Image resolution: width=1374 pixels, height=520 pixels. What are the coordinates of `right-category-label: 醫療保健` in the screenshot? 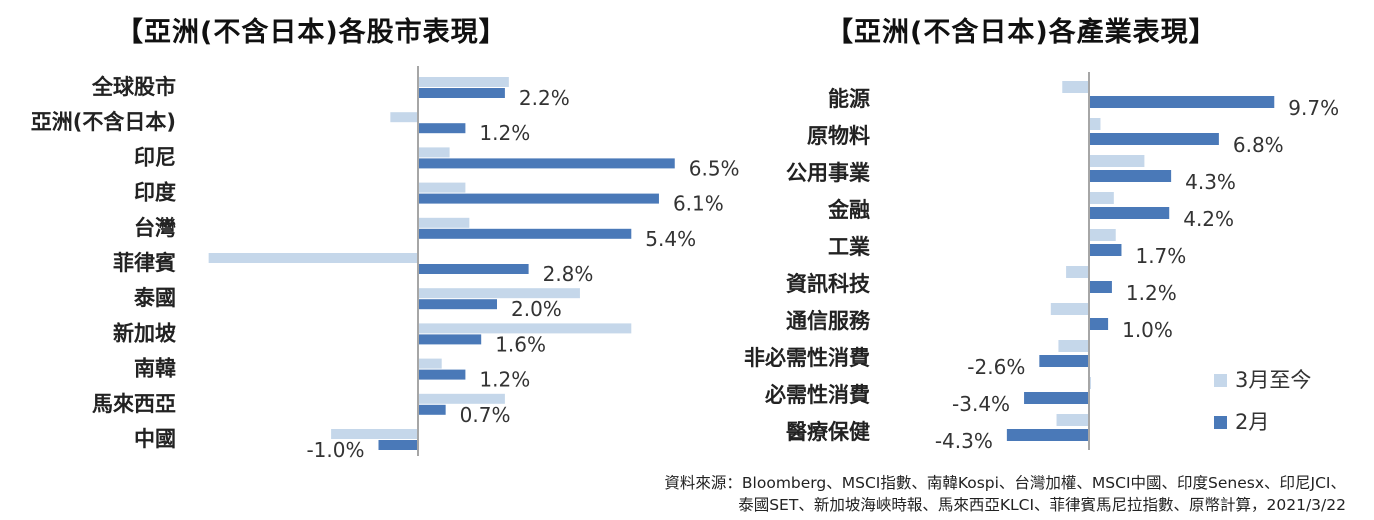 It's located at (828, 432).